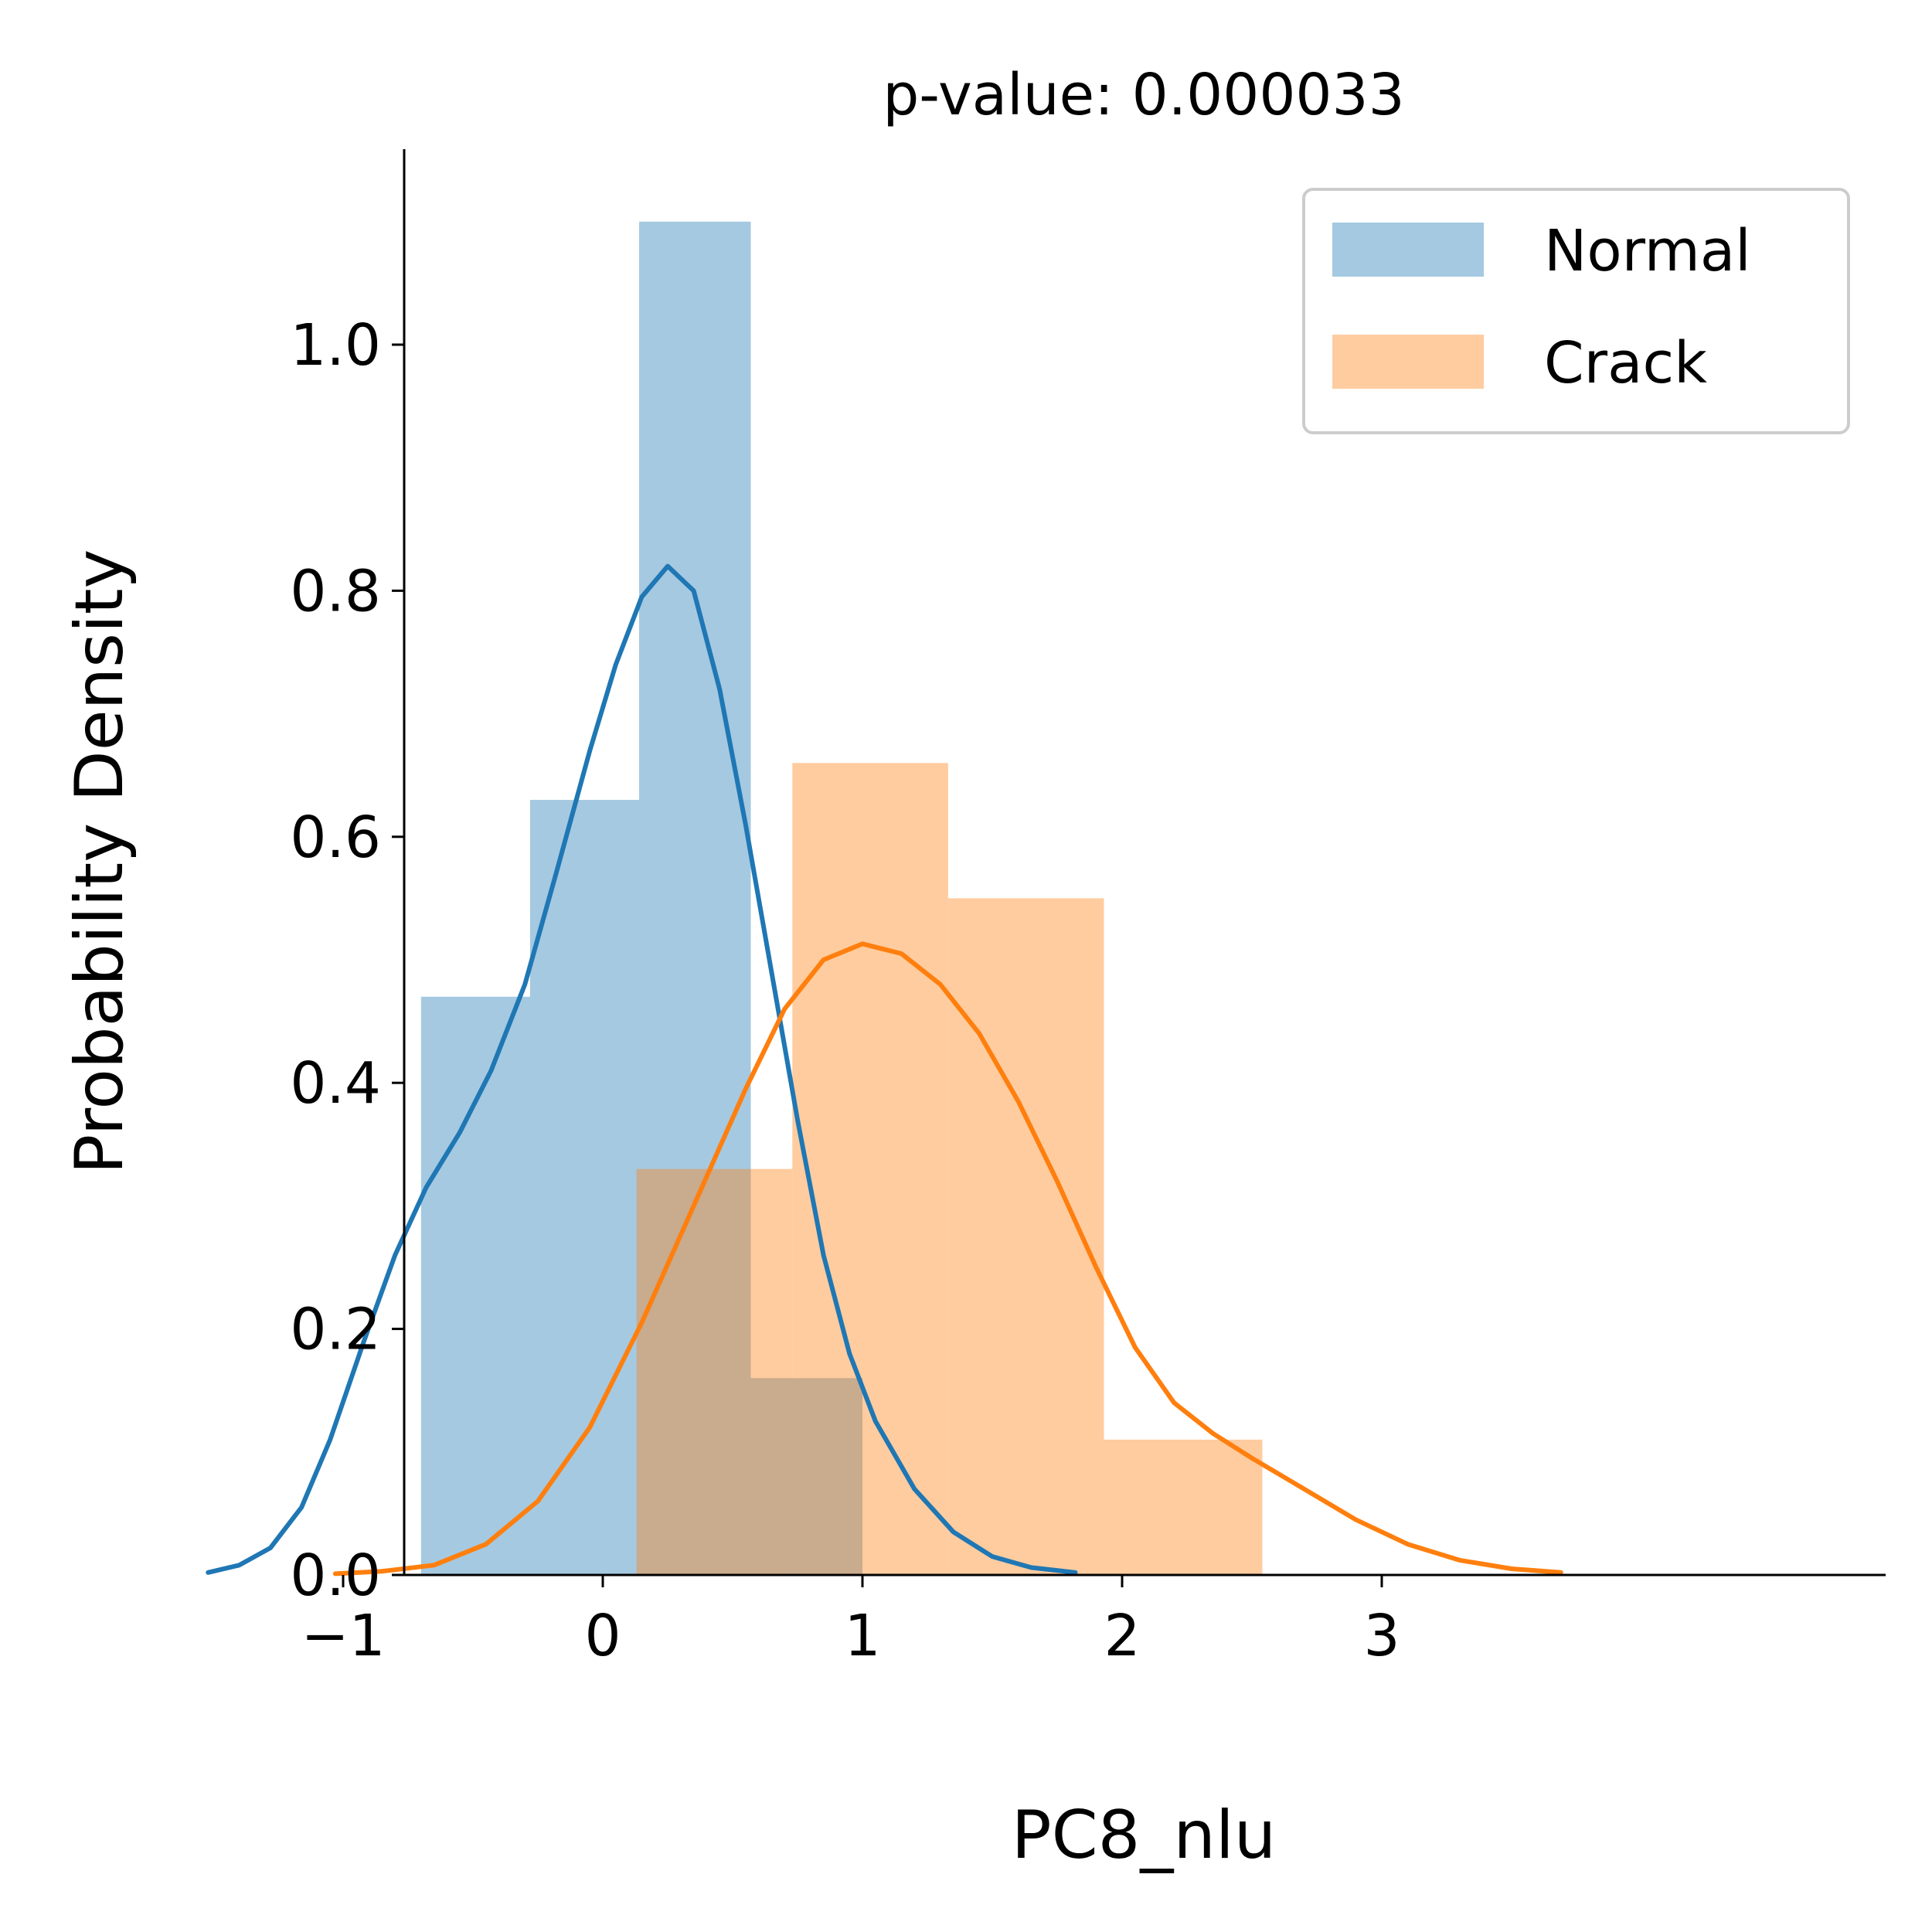 The image size is (1932, 1932). I want to click on legend-swatch-normal, so click(1408, 250).